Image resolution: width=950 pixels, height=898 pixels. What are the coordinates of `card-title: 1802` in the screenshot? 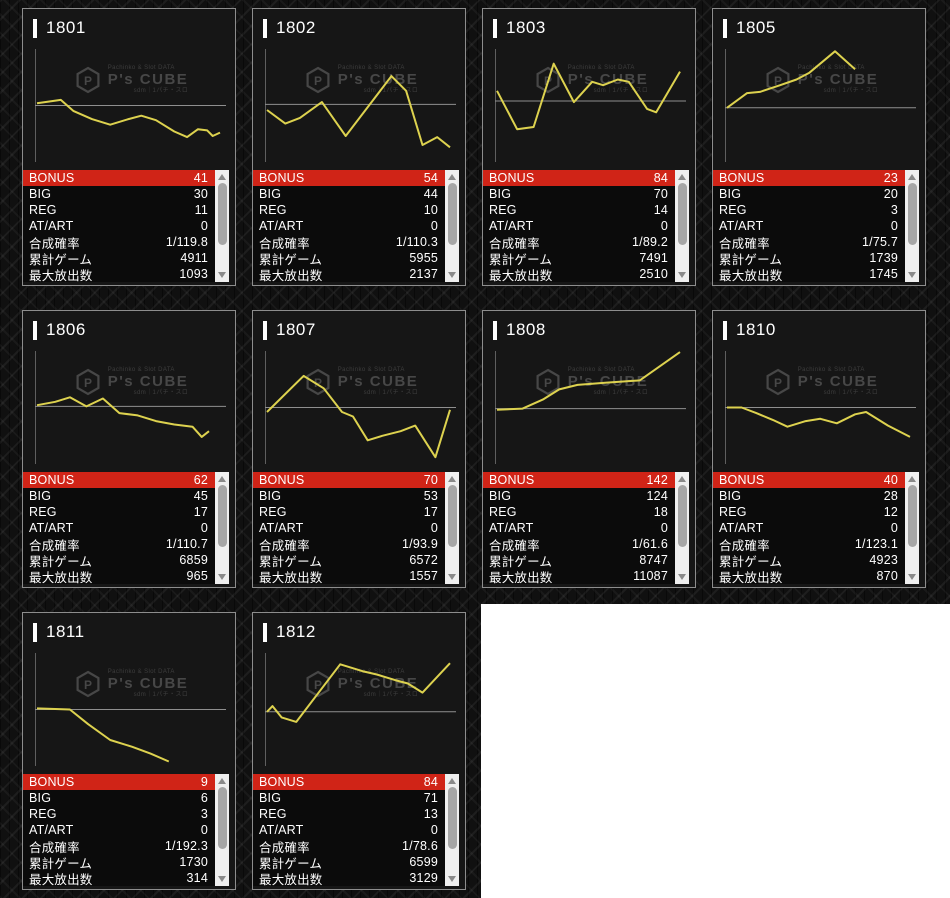 It's located at (289, 28).